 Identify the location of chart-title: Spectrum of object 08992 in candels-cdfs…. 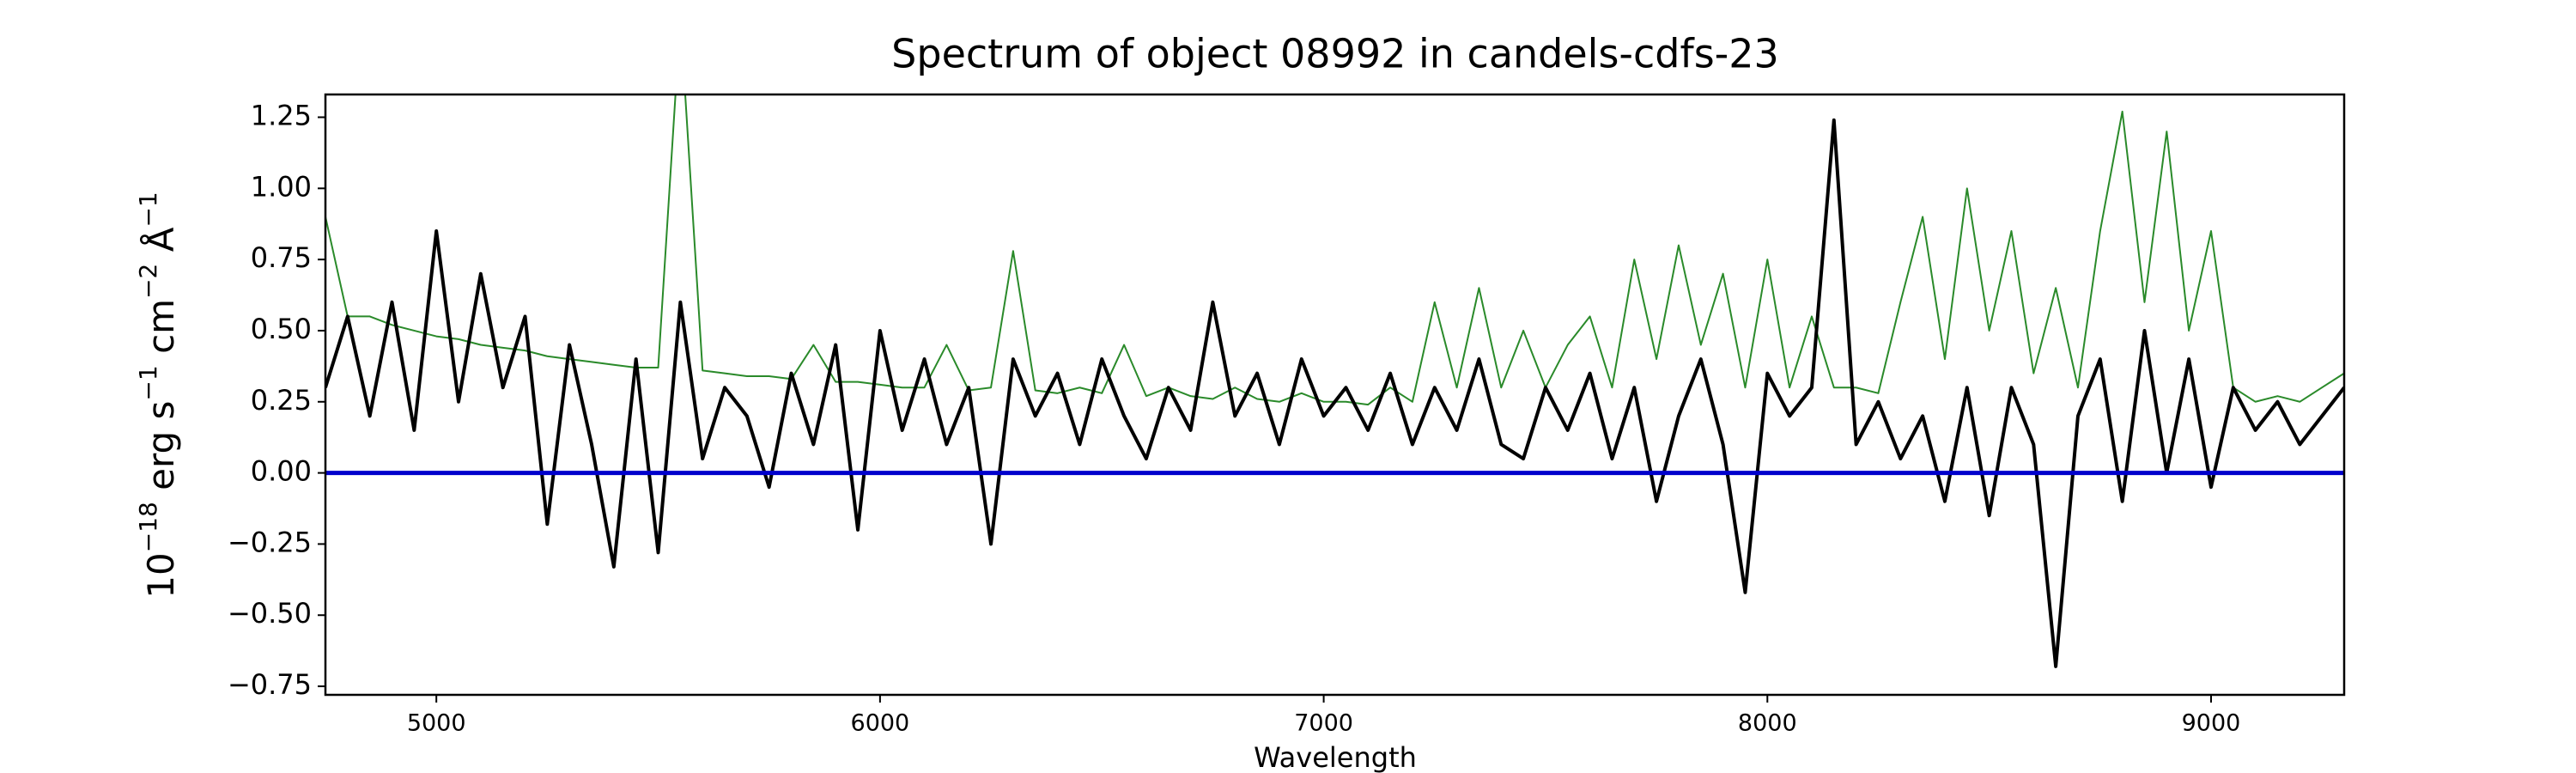
(1335, 54).